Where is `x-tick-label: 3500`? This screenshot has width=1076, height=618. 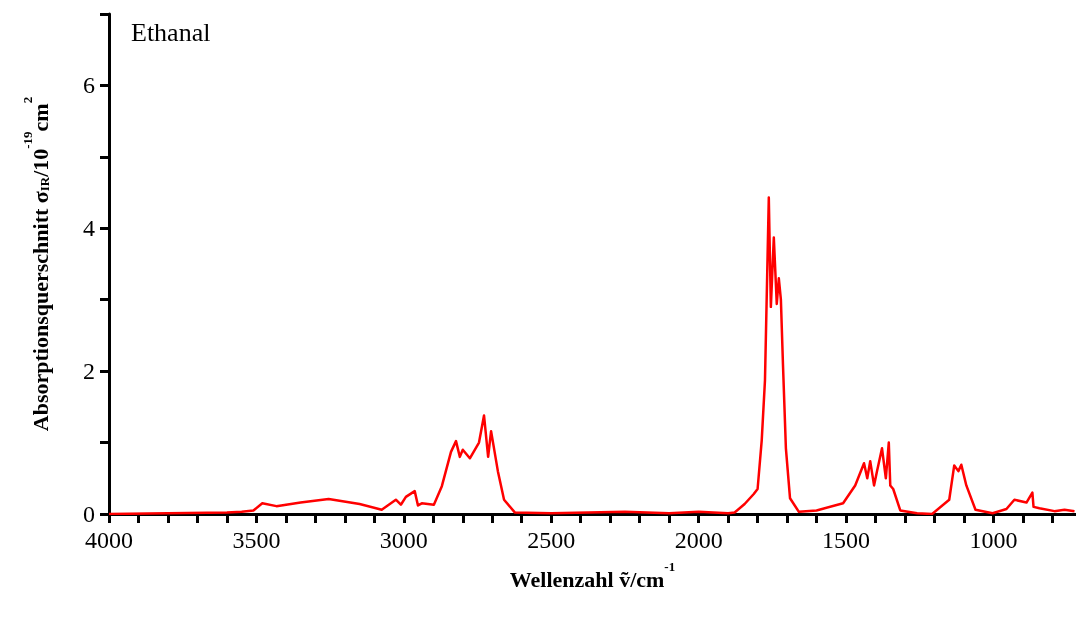
x-tick-label: 3500 is located at coordinates (256, 540).